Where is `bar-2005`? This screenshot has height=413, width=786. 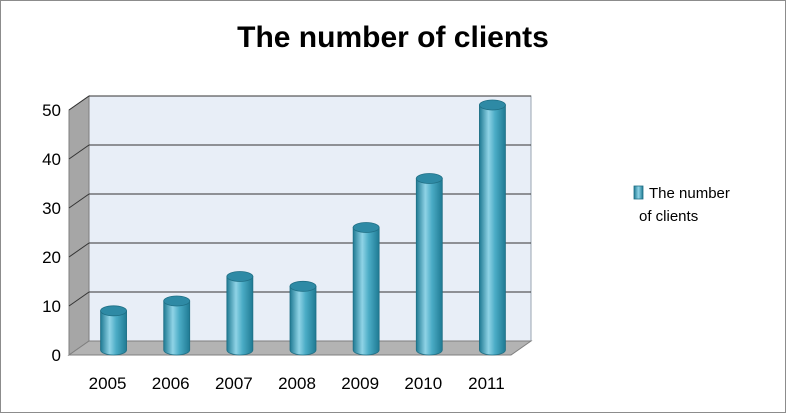
bar-2005 is located at coordinates (113, 330).